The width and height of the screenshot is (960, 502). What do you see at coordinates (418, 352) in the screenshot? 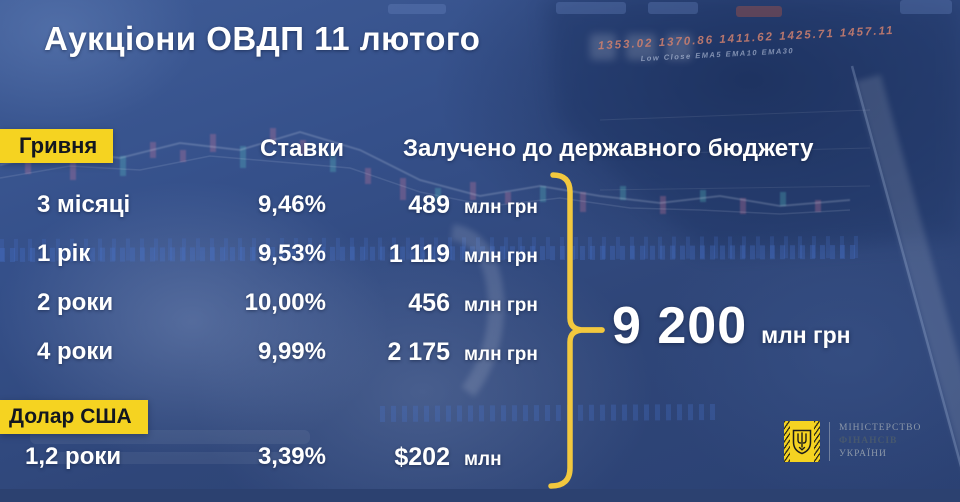
I see `row-amount: 2 175` at bounding box center [418, 352].